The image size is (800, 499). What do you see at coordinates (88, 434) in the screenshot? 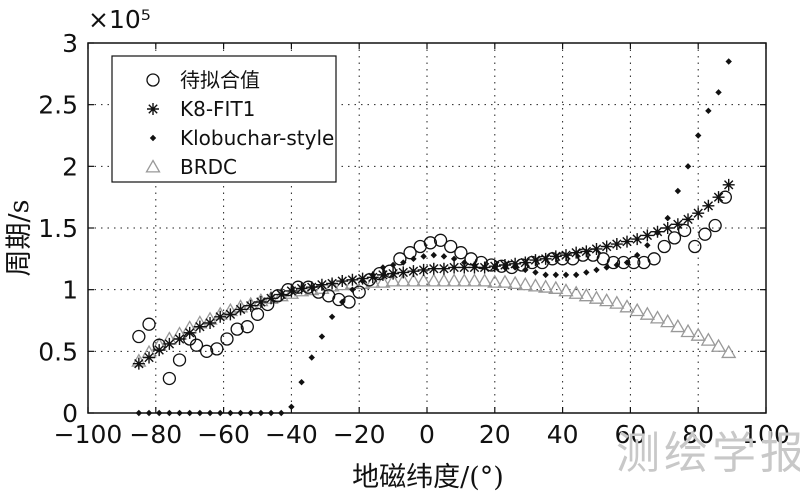
I see `x-tick-label: −100` at bounding box center [88, 434].